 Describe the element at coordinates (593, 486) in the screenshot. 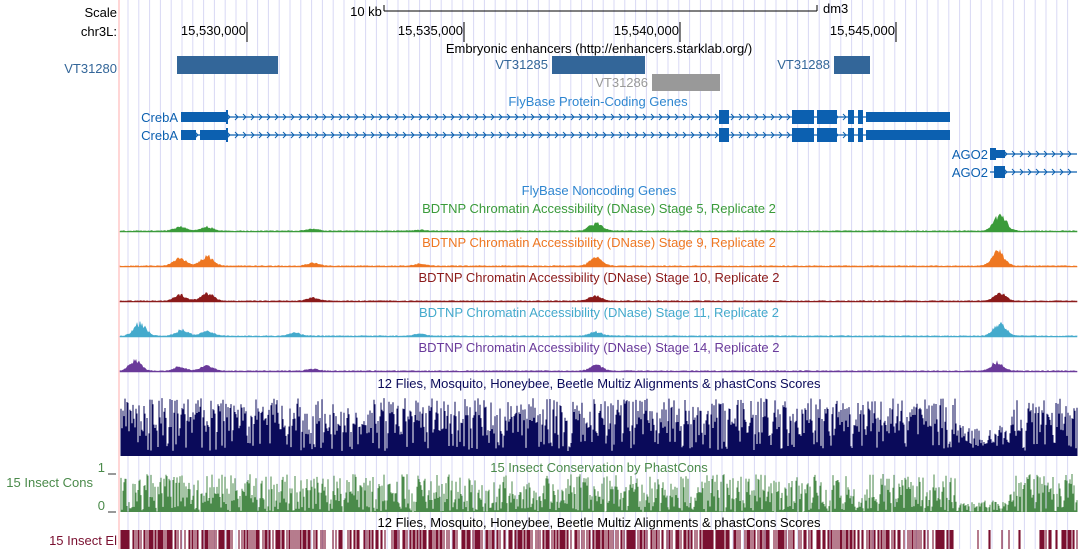

I see `insect-cons-track: 15 Insect Conservation by PhastCons` at that location.